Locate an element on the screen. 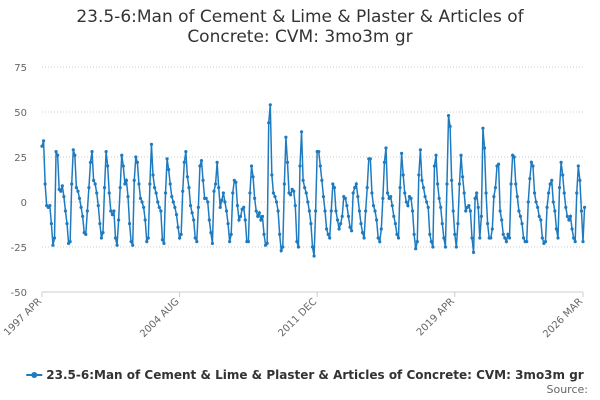 This screenshot has height=400, width=600. legend-marker is located at coordinates (34, 375).